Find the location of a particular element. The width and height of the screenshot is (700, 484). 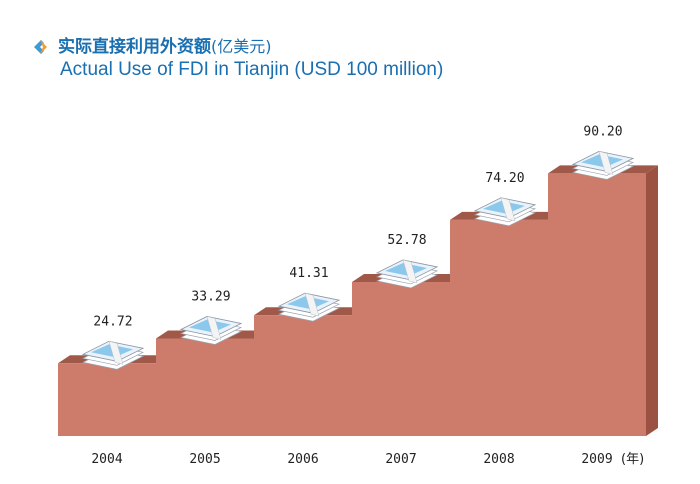

bar-2005 is located at coordinates (205, 387).